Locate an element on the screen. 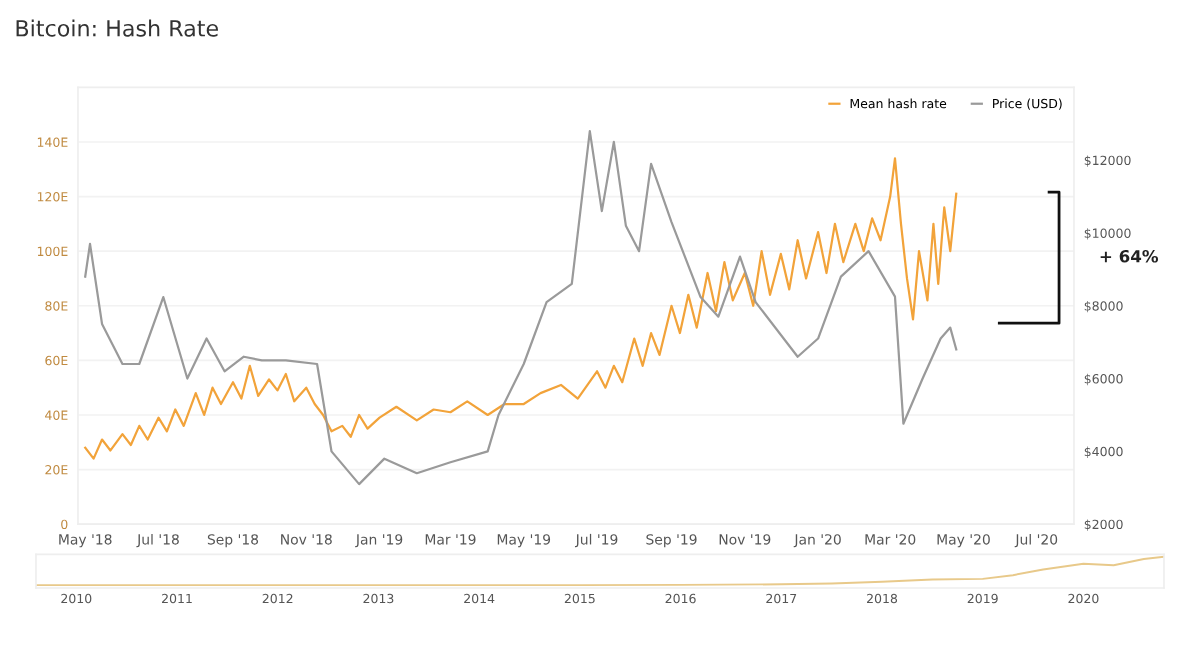  chart-title: Bitcoin: Hash Rate is located at coordinates (117, 28).